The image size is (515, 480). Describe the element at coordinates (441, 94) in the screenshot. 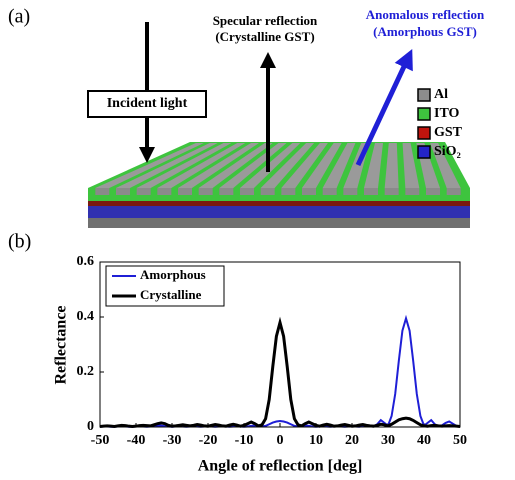

I see `legend-label: Al` at that location.